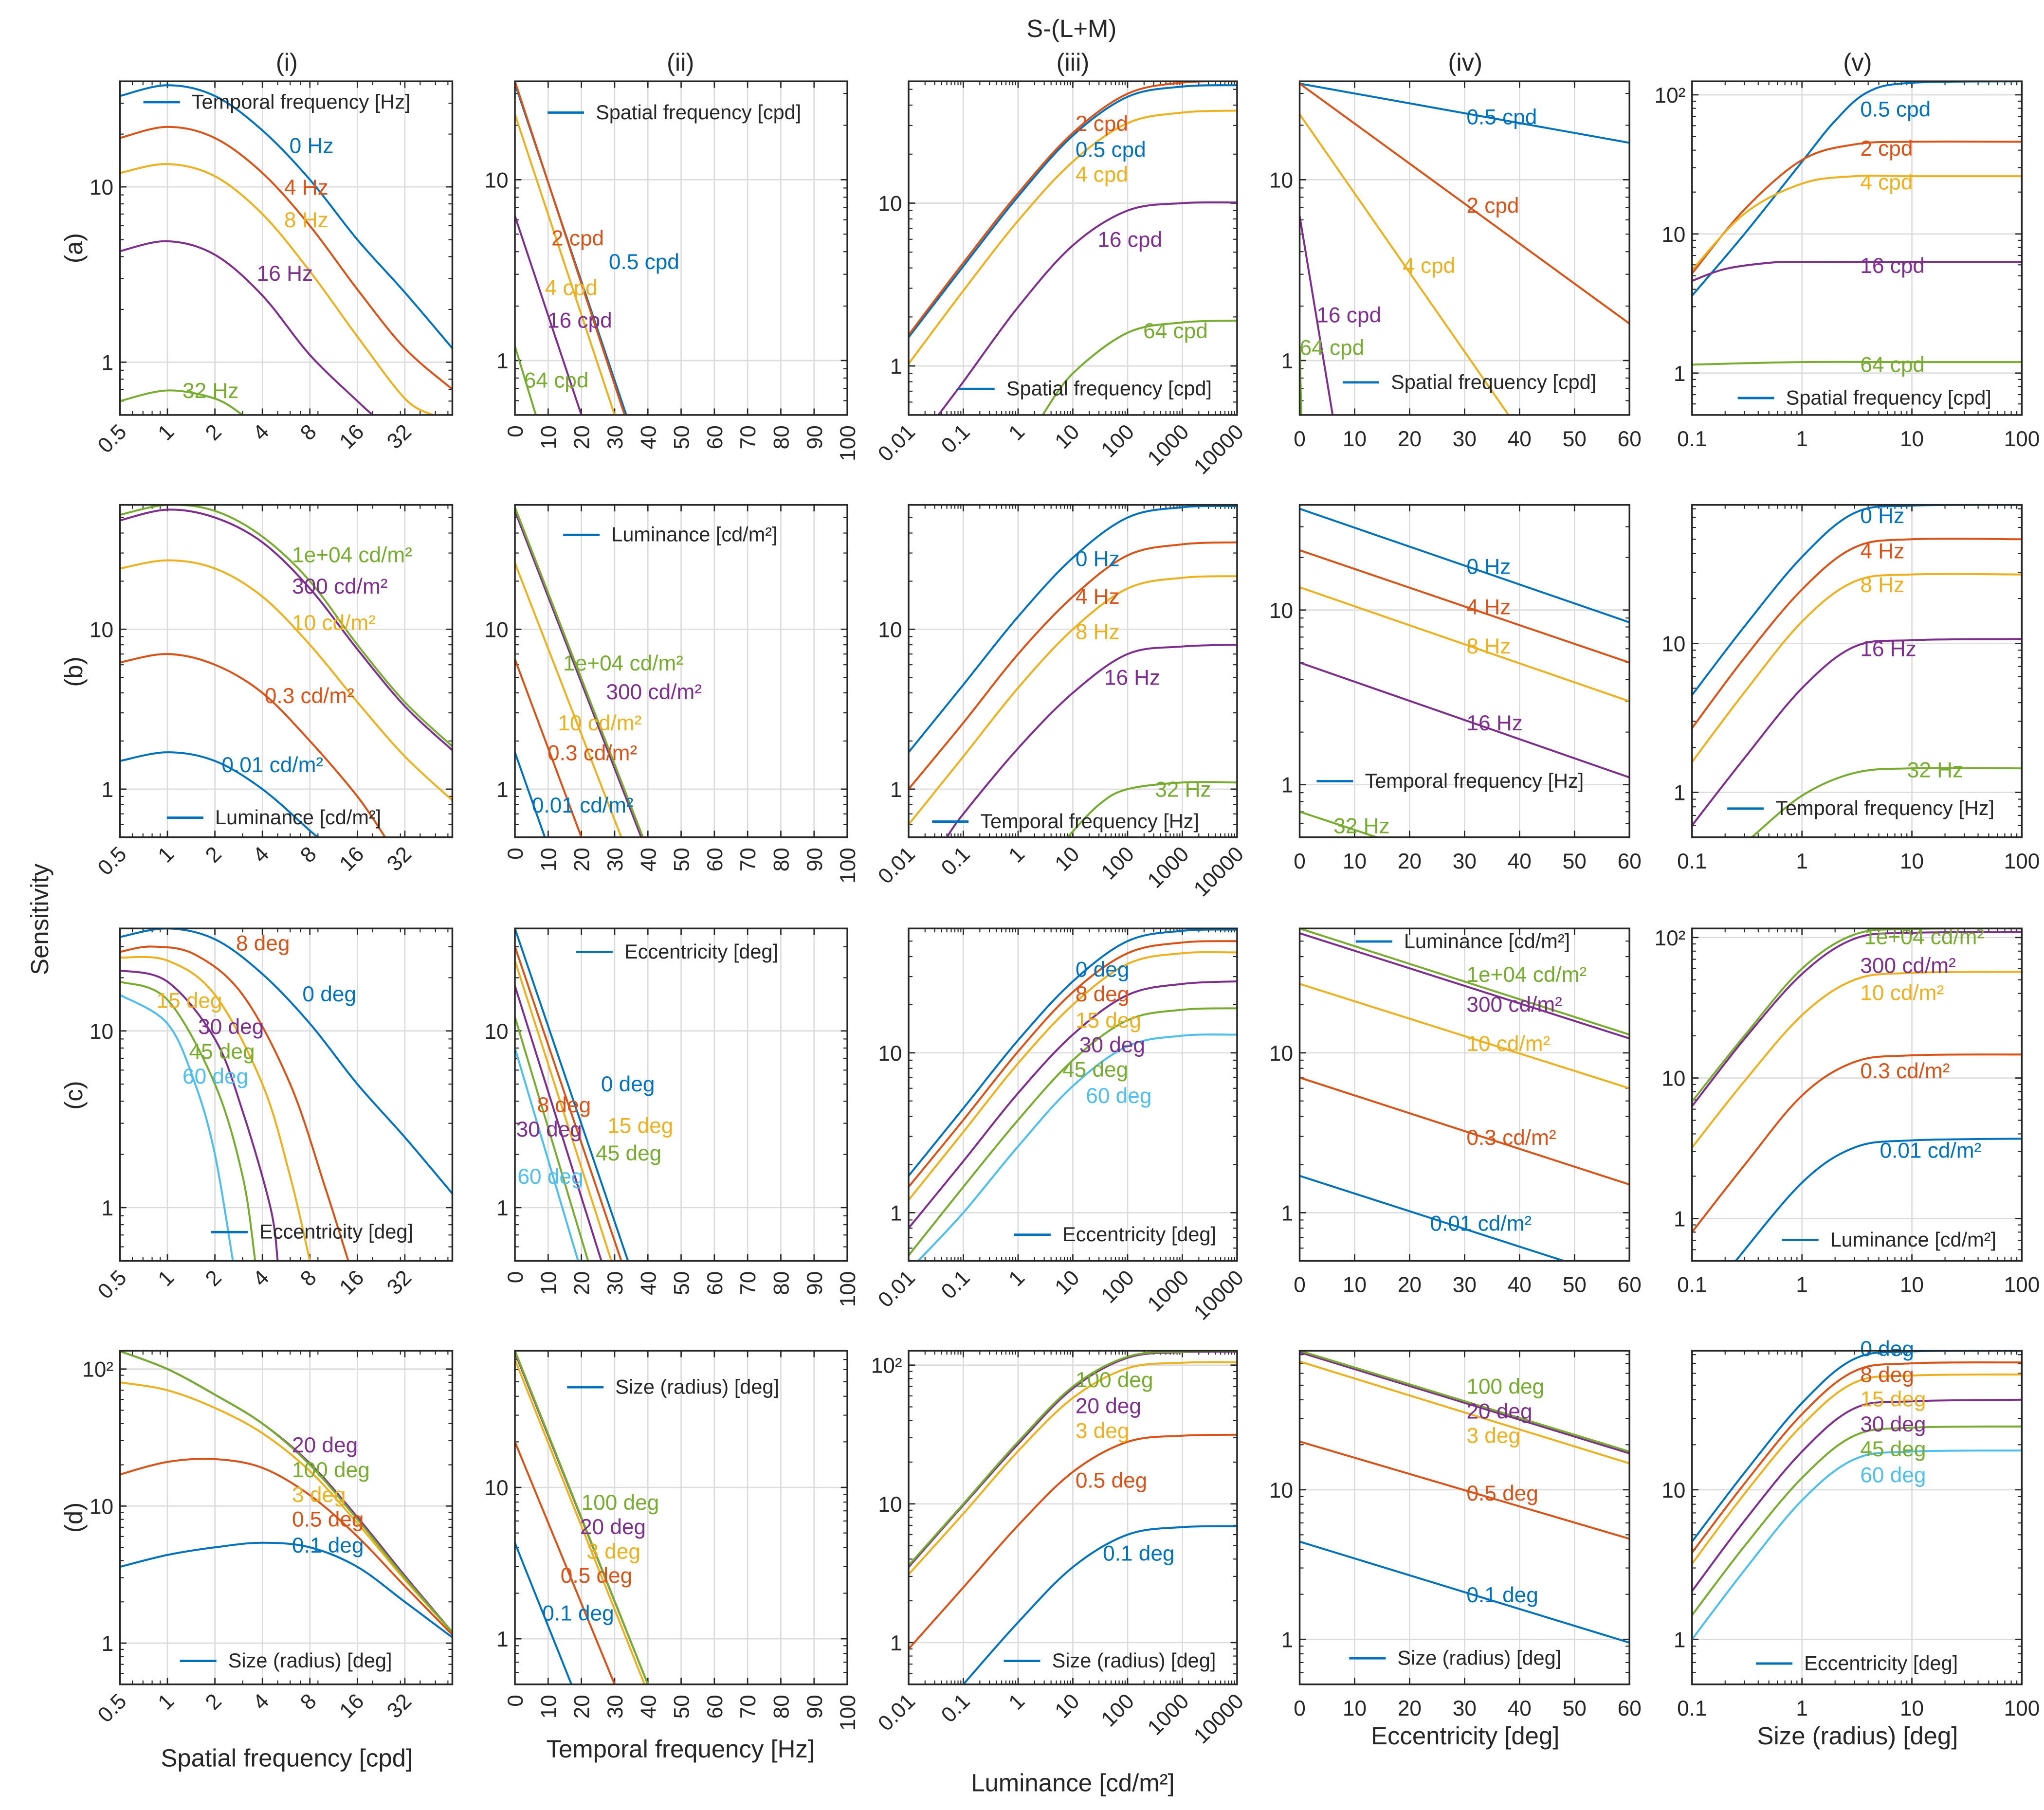 Image resolution: width=2044 pixels, height=1810 pixels. Describe the element at coordinates (1479, 1658) in the screenshot. I see `legend-label: Size (radius) [deg]` at that location.